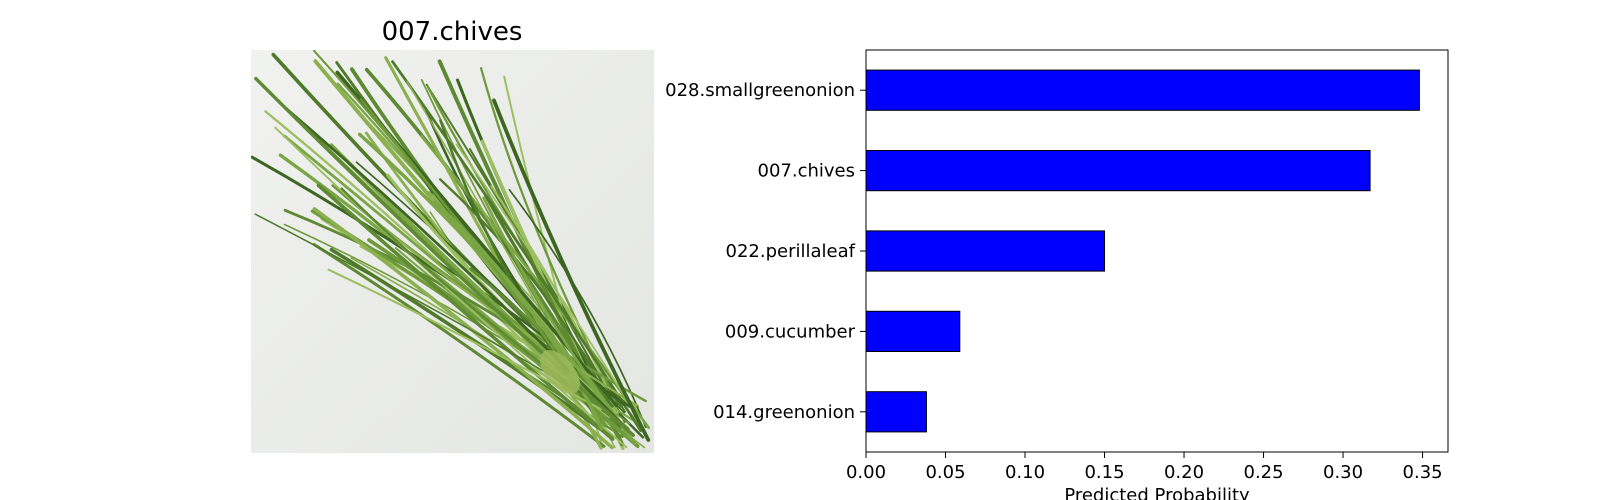  Describe the element at coordinates (1118, 171) in the screenshot. I see `bar-007.chives` at that location.